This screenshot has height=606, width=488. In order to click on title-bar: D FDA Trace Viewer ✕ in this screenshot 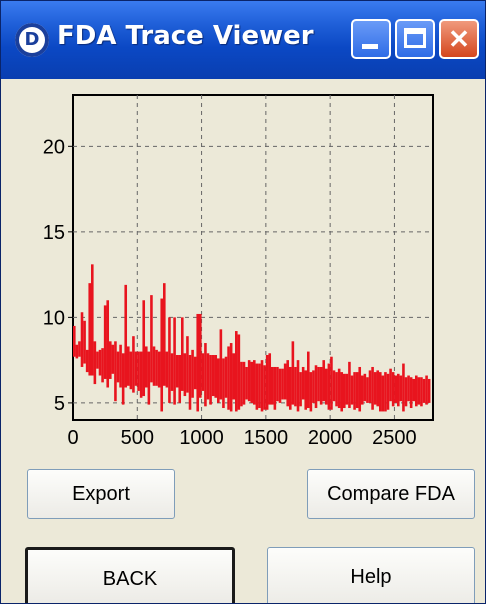, I will do `click(243, 40)`.